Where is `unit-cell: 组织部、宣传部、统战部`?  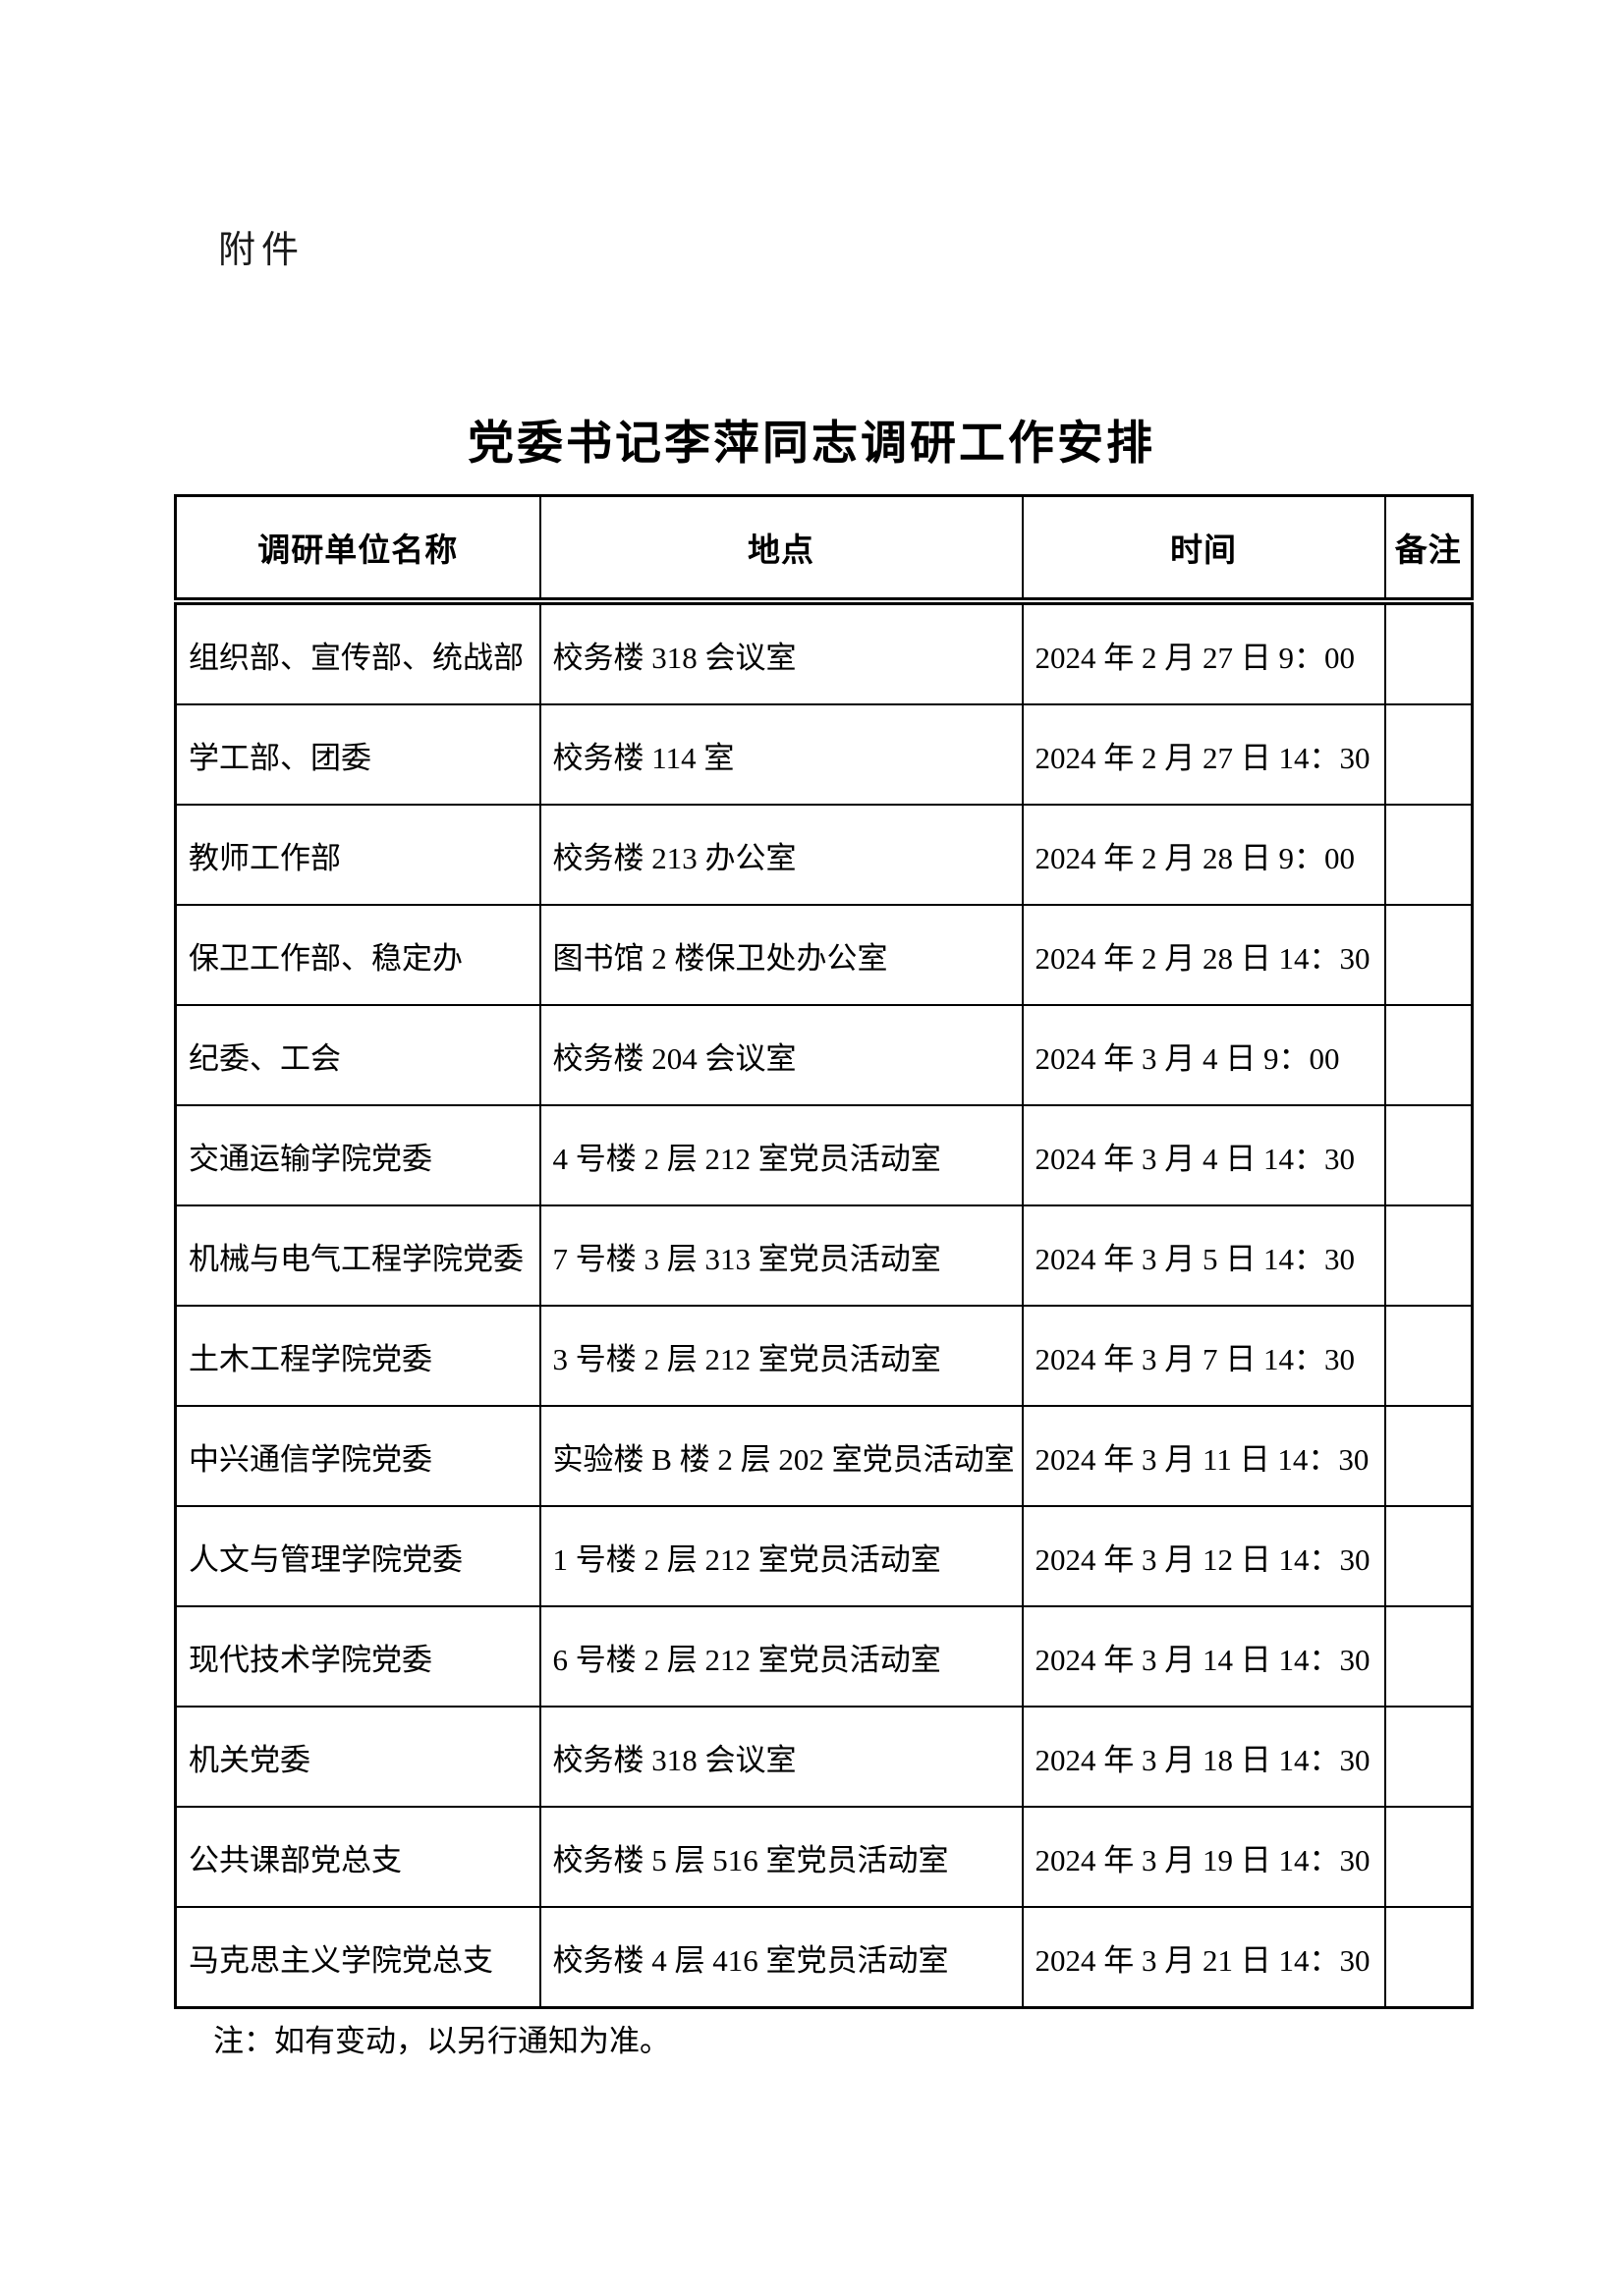 unit-cell: 组织部、宣传部、统战部 is located at coordinates (357, 652).